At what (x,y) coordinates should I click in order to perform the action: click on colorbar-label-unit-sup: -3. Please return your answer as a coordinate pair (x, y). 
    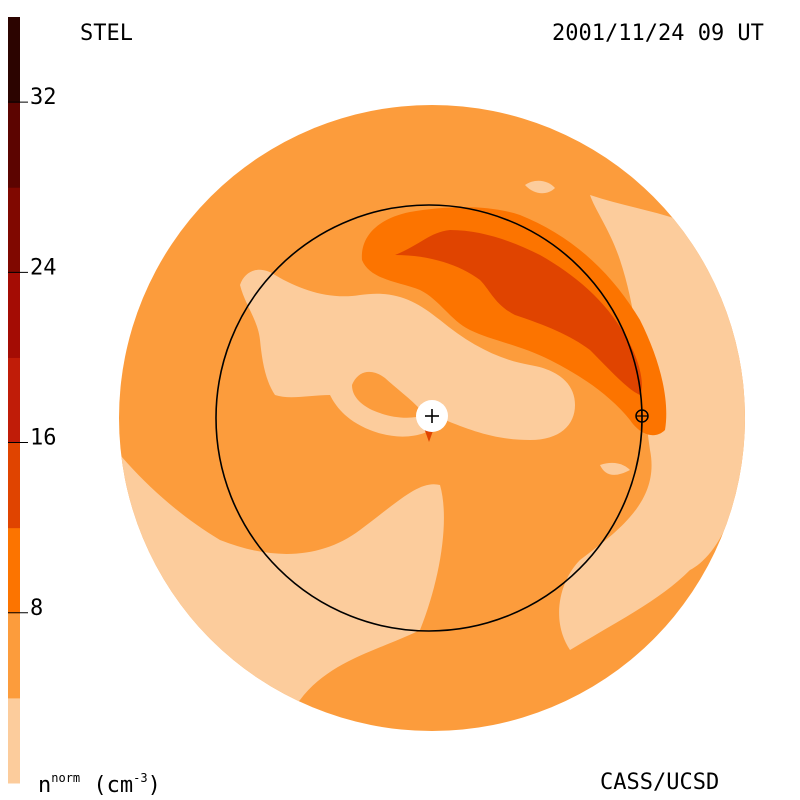
    Looking at the image, I should click on (140, 778).